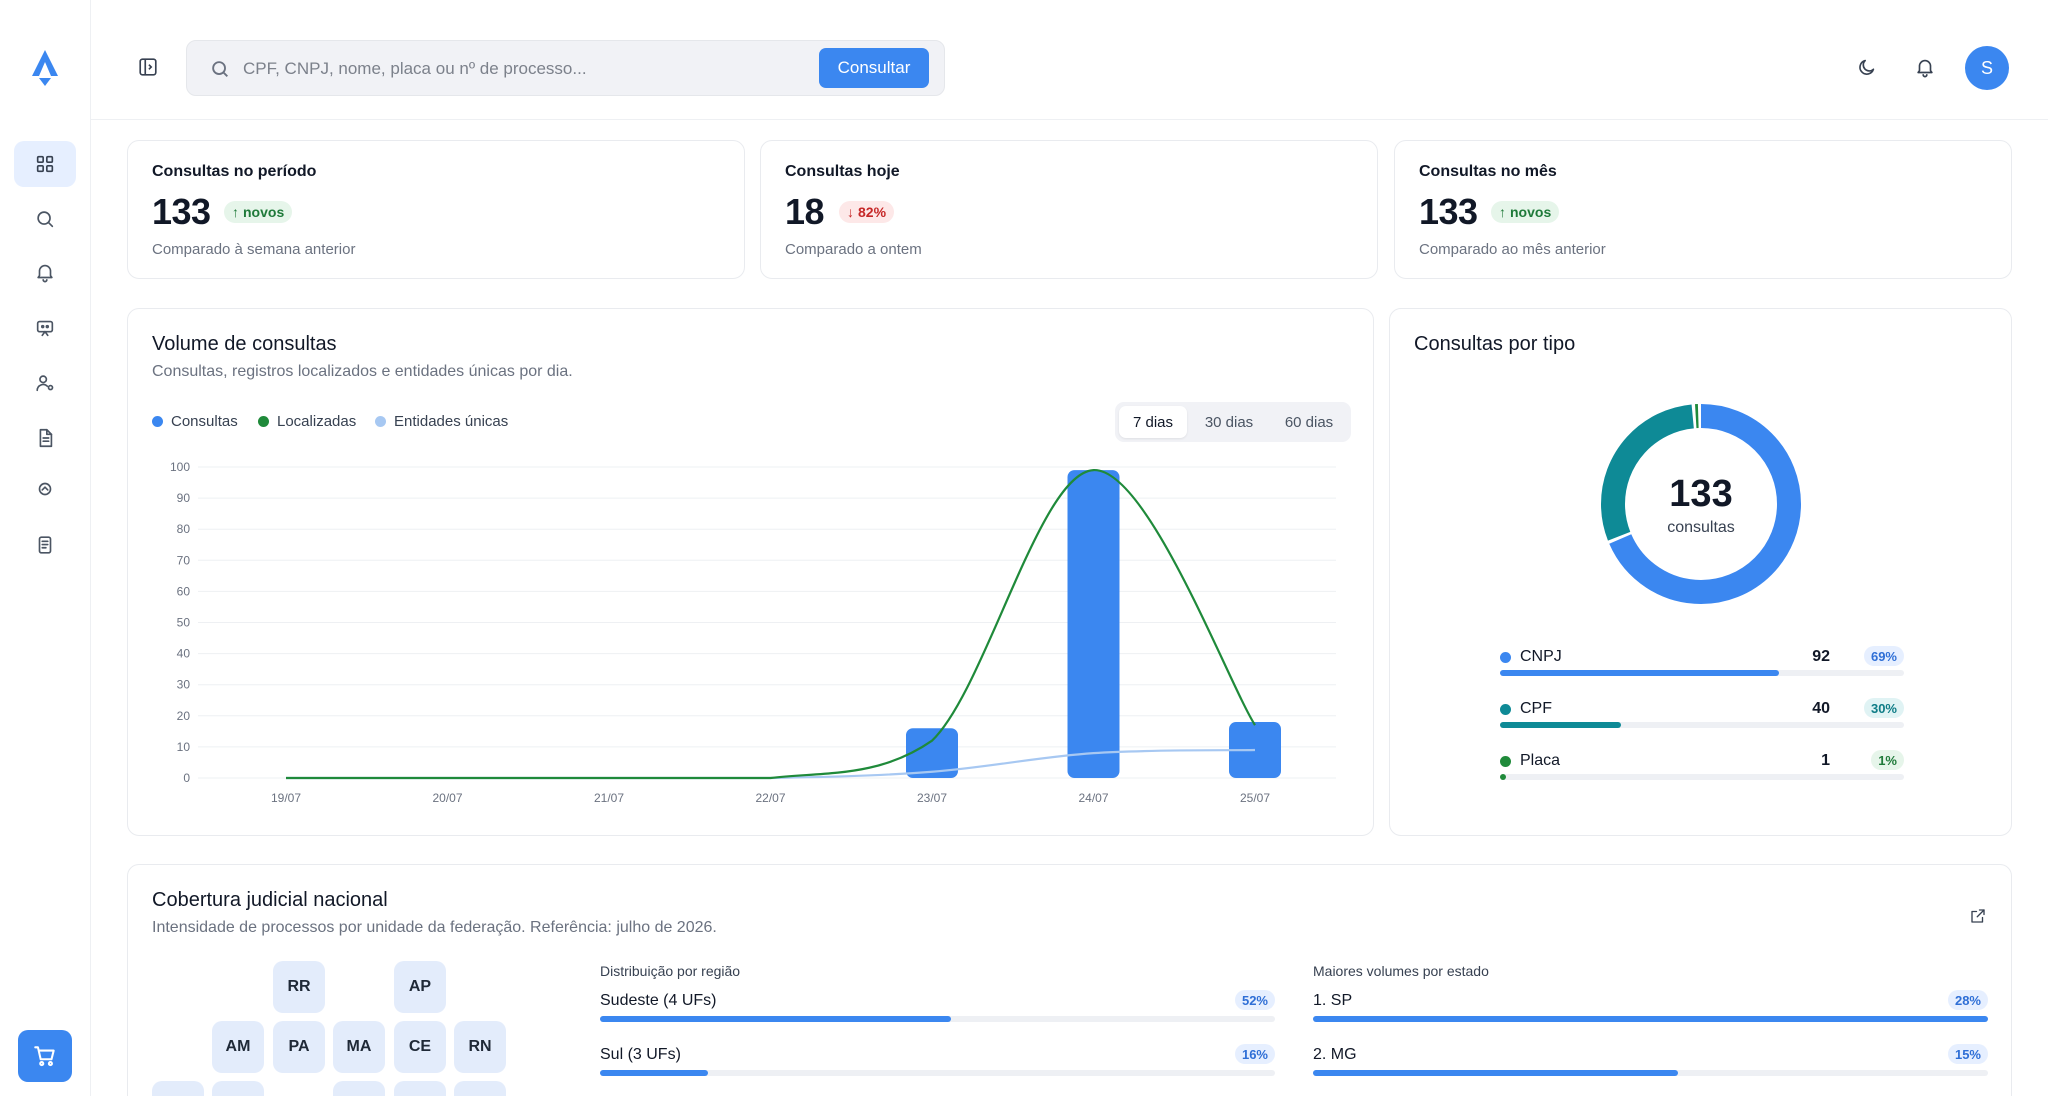 This screenshot has width=2048, height=1096. Describe the element at coordinates (286, 798) in the screenshot. I see `x-tick-label: 19/07` at that location.